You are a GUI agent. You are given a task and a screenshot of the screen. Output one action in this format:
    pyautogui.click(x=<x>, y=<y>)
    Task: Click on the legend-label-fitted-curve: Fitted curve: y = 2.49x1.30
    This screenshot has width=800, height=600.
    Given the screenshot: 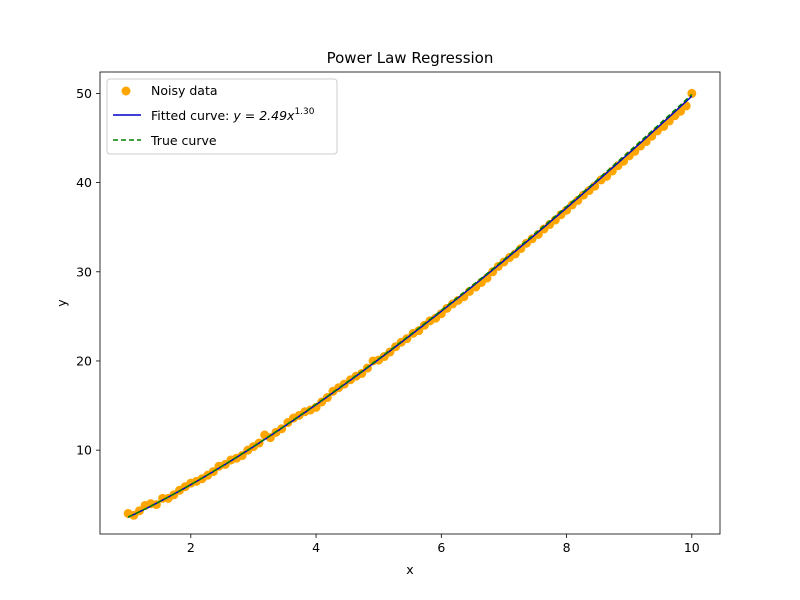 What is the action you would take?
    pyautogui.click(x=233, y=115)
    